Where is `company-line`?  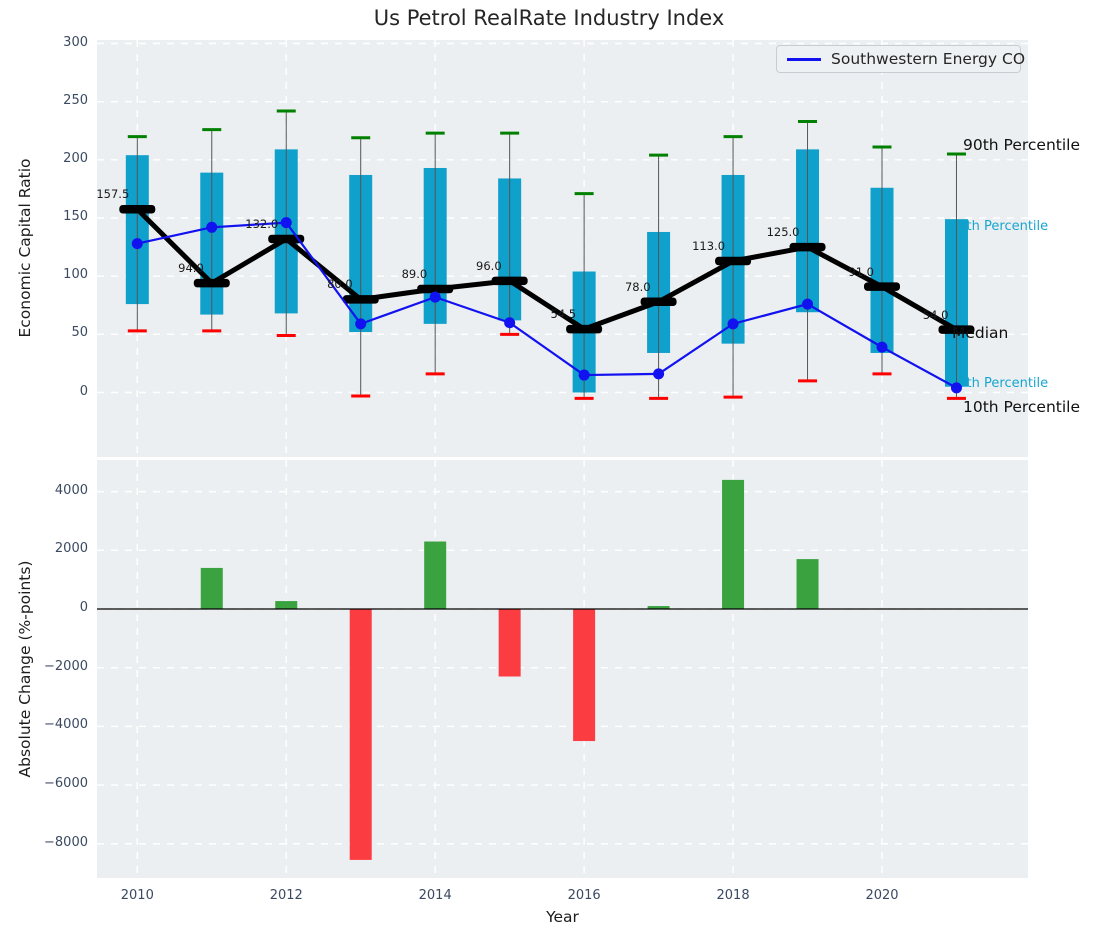 company-line is located at coordinates (547, 305).